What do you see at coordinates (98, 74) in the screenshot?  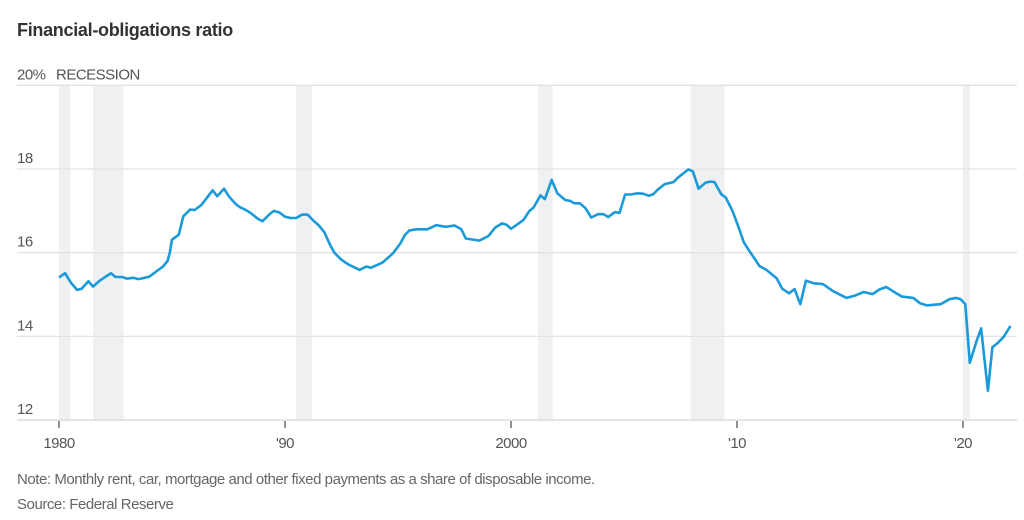 I see `legend-recession-label: RECESSION` at bounding box center [98, 74].